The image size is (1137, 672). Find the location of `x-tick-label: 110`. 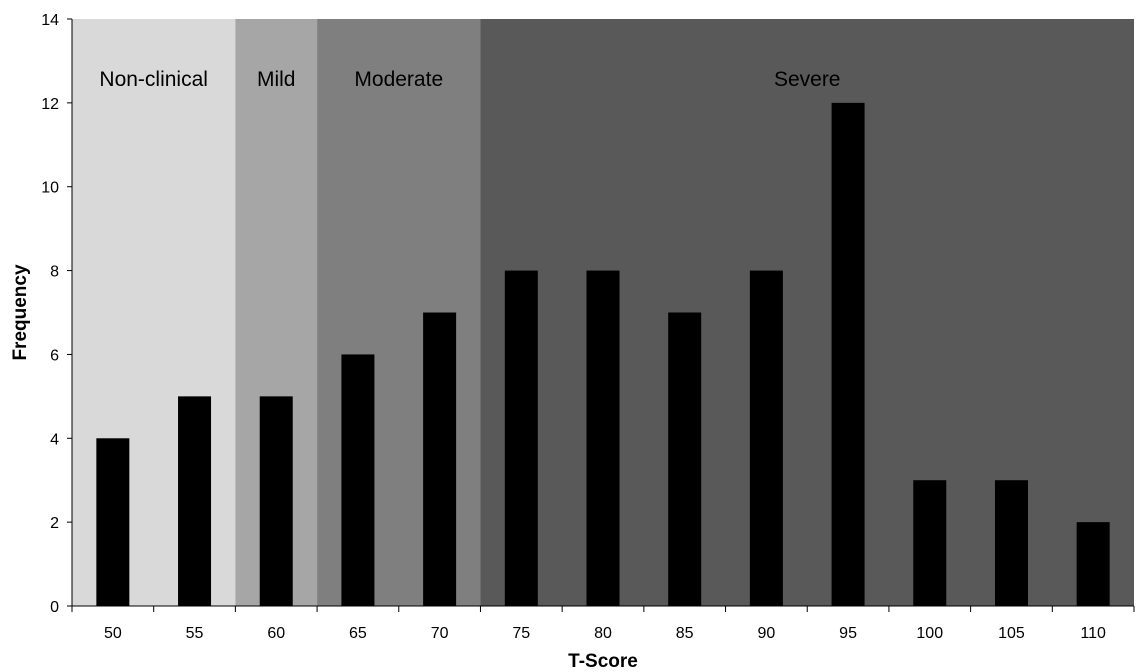

x-tick-label: 110 is located at coordinates (1093, 633).